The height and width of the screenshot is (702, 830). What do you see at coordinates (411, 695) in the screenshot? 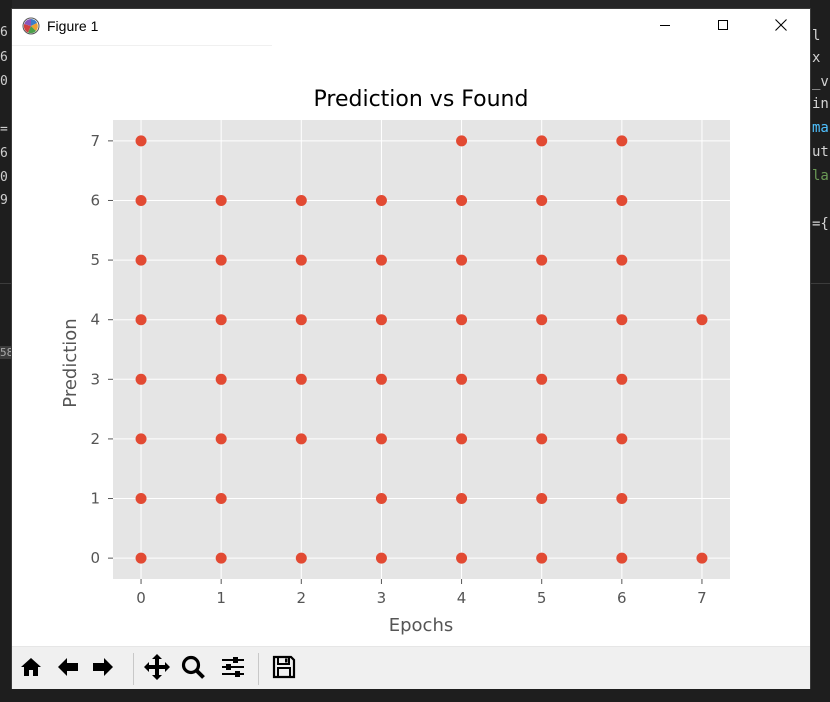
I see `background-editor-bottom` at bounding box center [411, 695].